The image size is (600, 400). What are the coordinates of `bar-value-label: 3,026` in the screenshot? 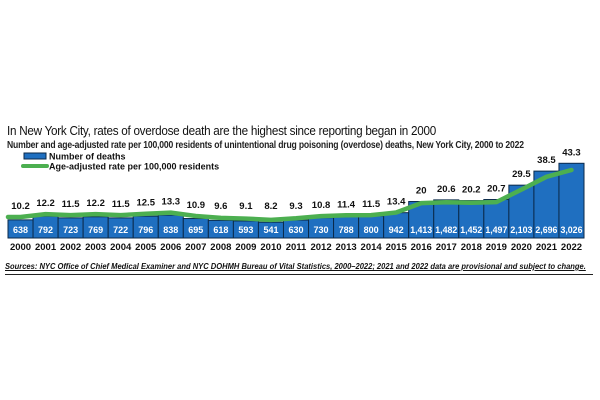 It's located at (571, 230).